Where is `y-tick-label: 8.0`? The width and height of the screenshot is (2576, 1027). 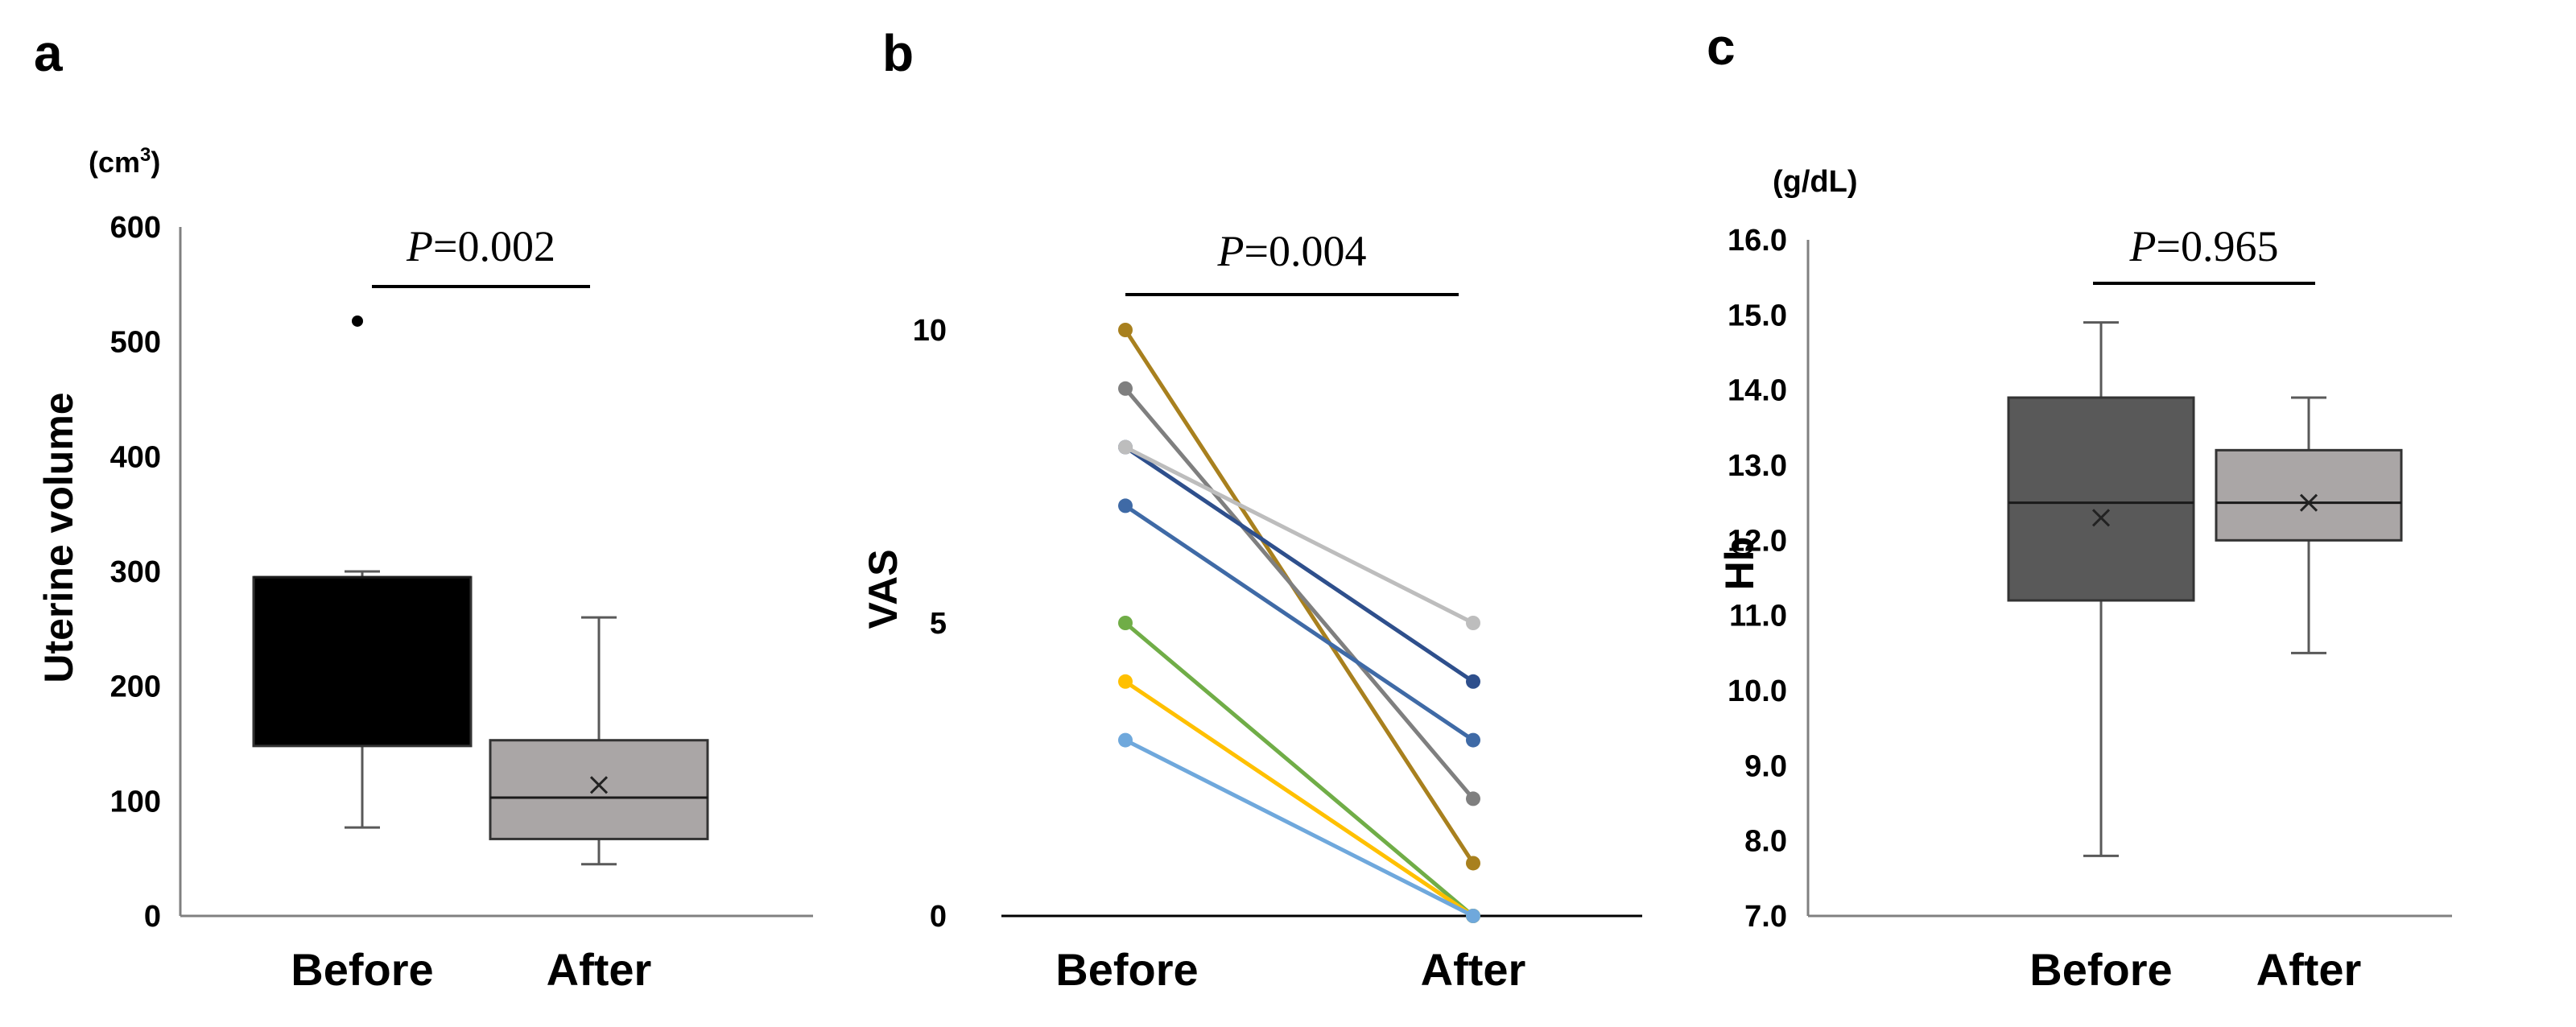
y-tick-label: 8.0 is located at coordinates (1766, 842).